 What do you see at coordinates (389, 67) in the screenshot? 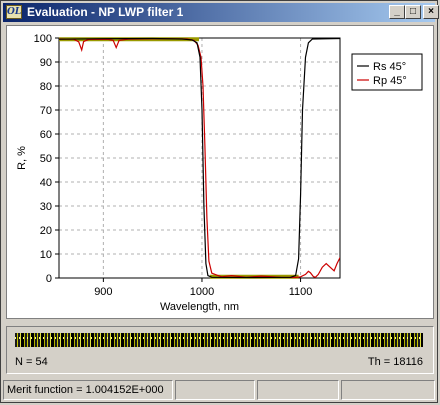
I see `legend-label: Rs 45°` at bounding box center [389, 67].